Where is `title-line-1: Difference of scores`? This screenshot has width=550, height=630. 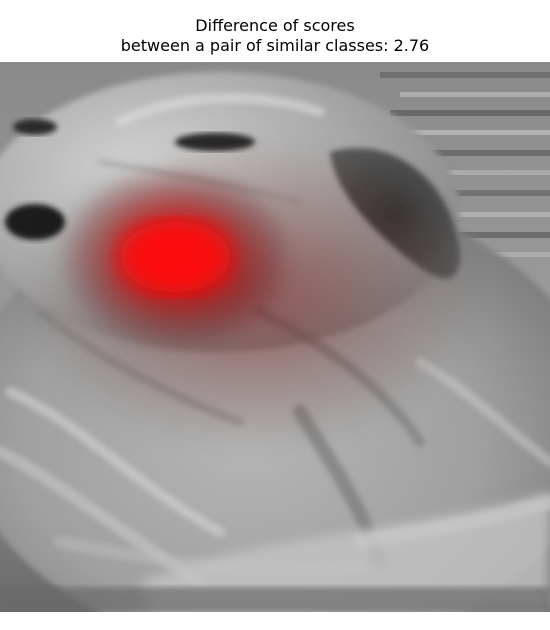
title-line-1: Difference of scores is located at coordinates (275, 25).